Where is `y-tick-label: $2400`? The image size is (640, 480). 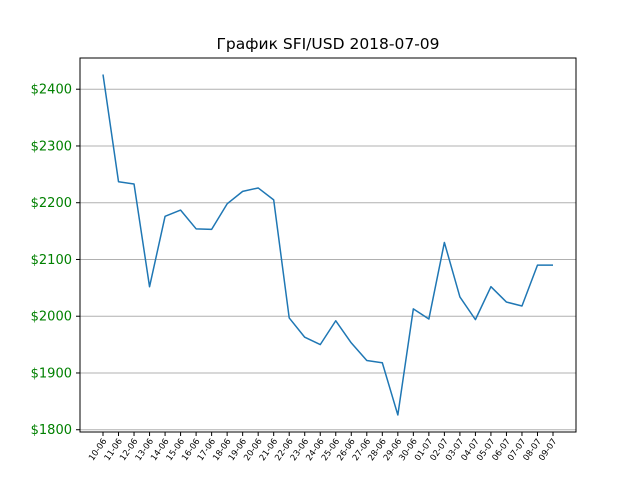 y-tick-label: $2400 is located at coordinates (51, 90).